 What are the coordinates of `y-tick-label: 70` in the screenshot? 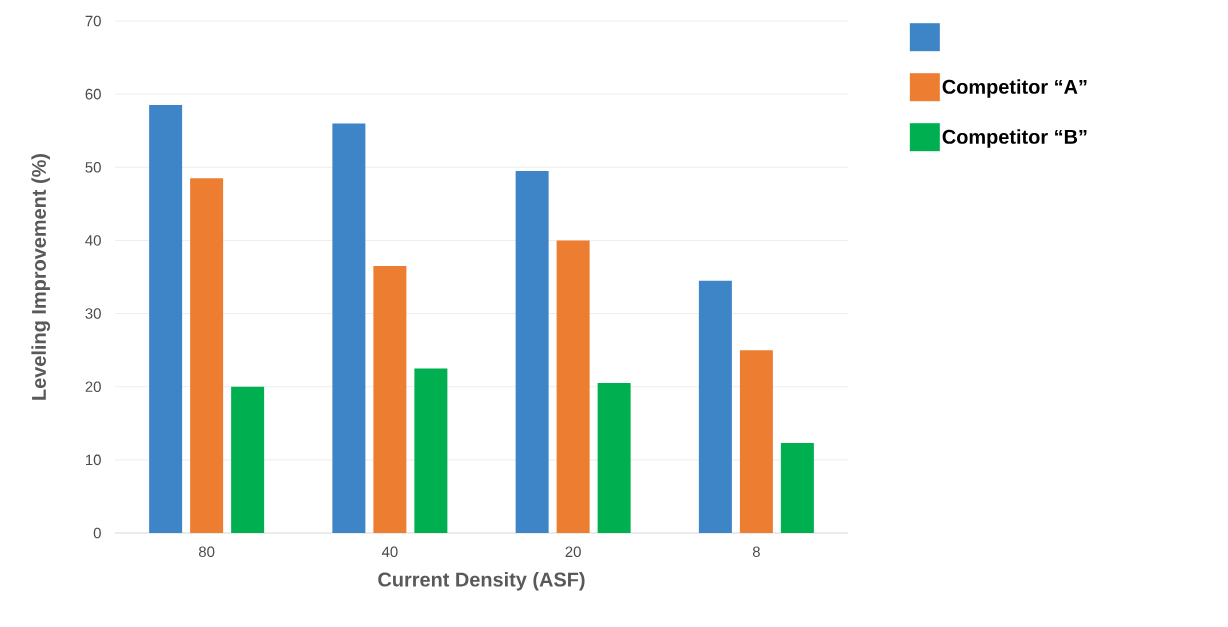 It's located at (93, 21).